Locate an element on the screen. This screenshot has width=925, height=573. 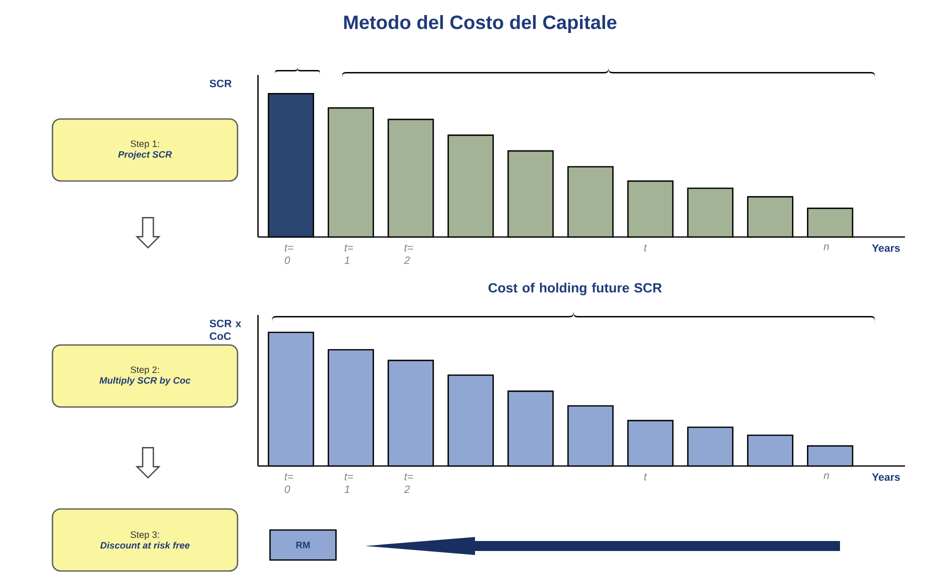
text: Step 3: is located at coordinates (144, 535).